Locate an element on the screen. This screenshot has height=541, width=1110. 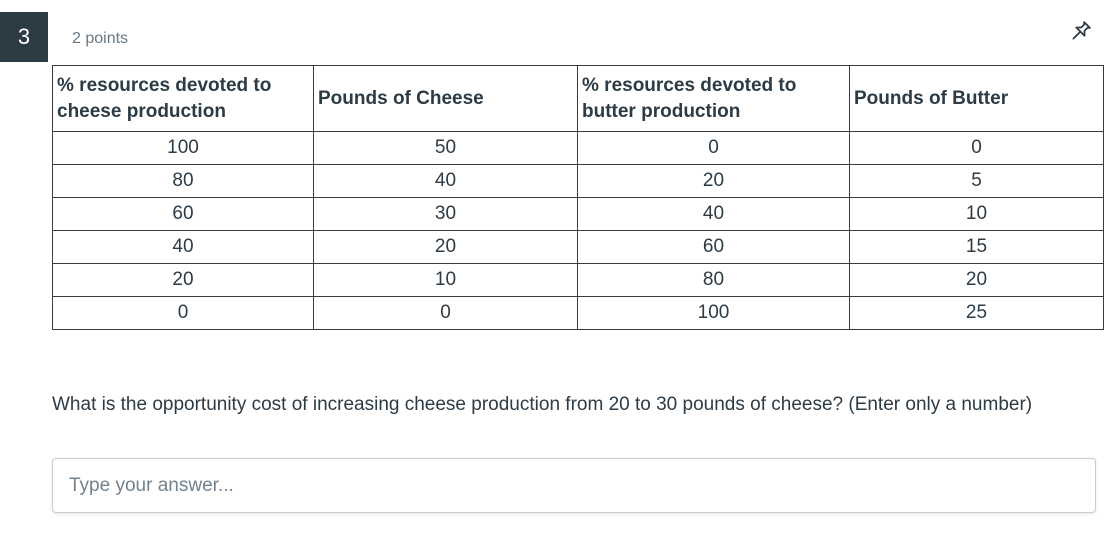
table-row: 40 20 60 15 is located at coordinates (578, 247).